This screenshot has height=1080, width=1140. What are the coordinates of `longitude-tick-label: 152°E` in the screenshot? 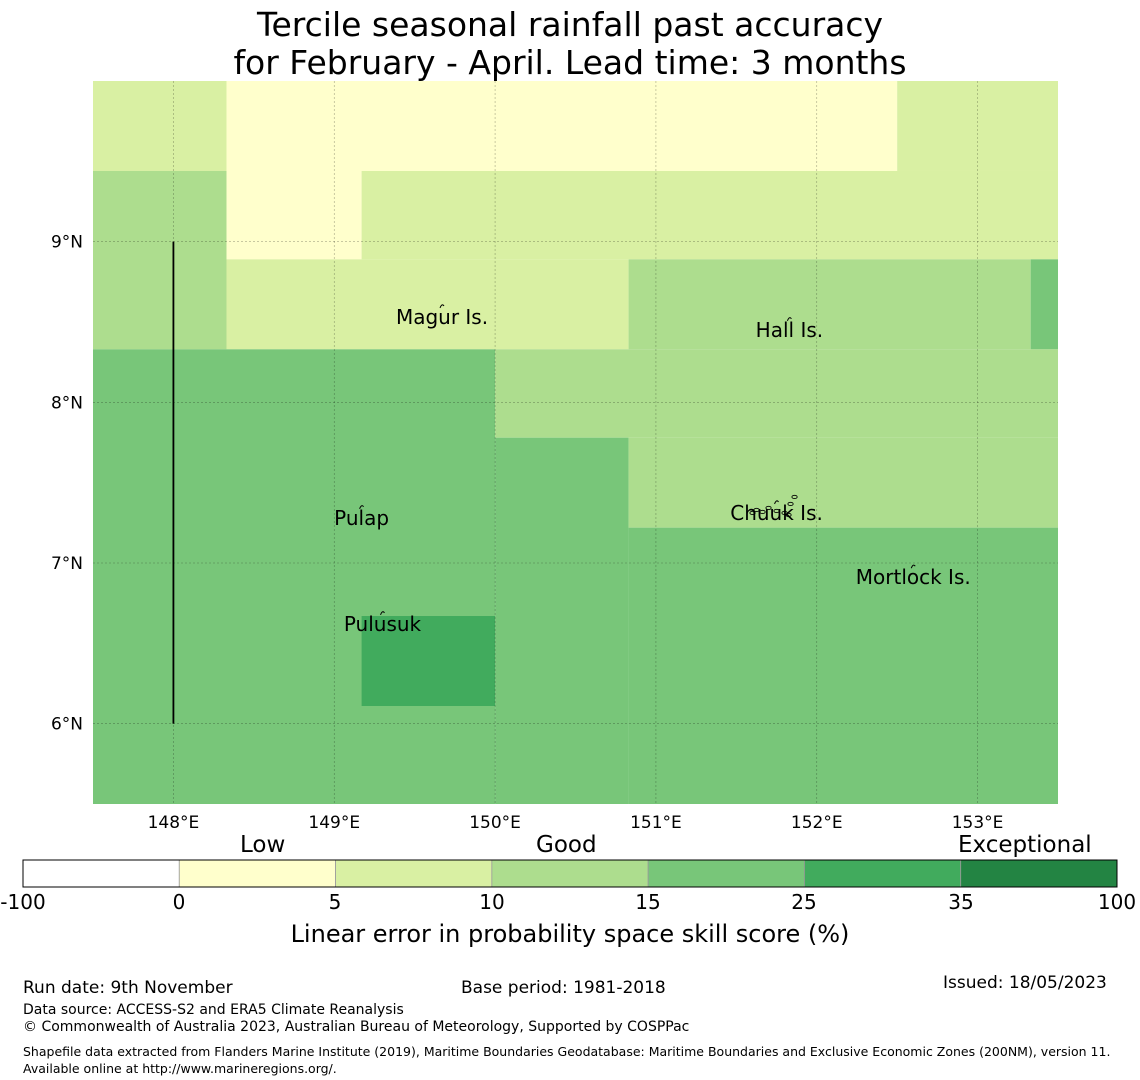 It's located at (817, 823).